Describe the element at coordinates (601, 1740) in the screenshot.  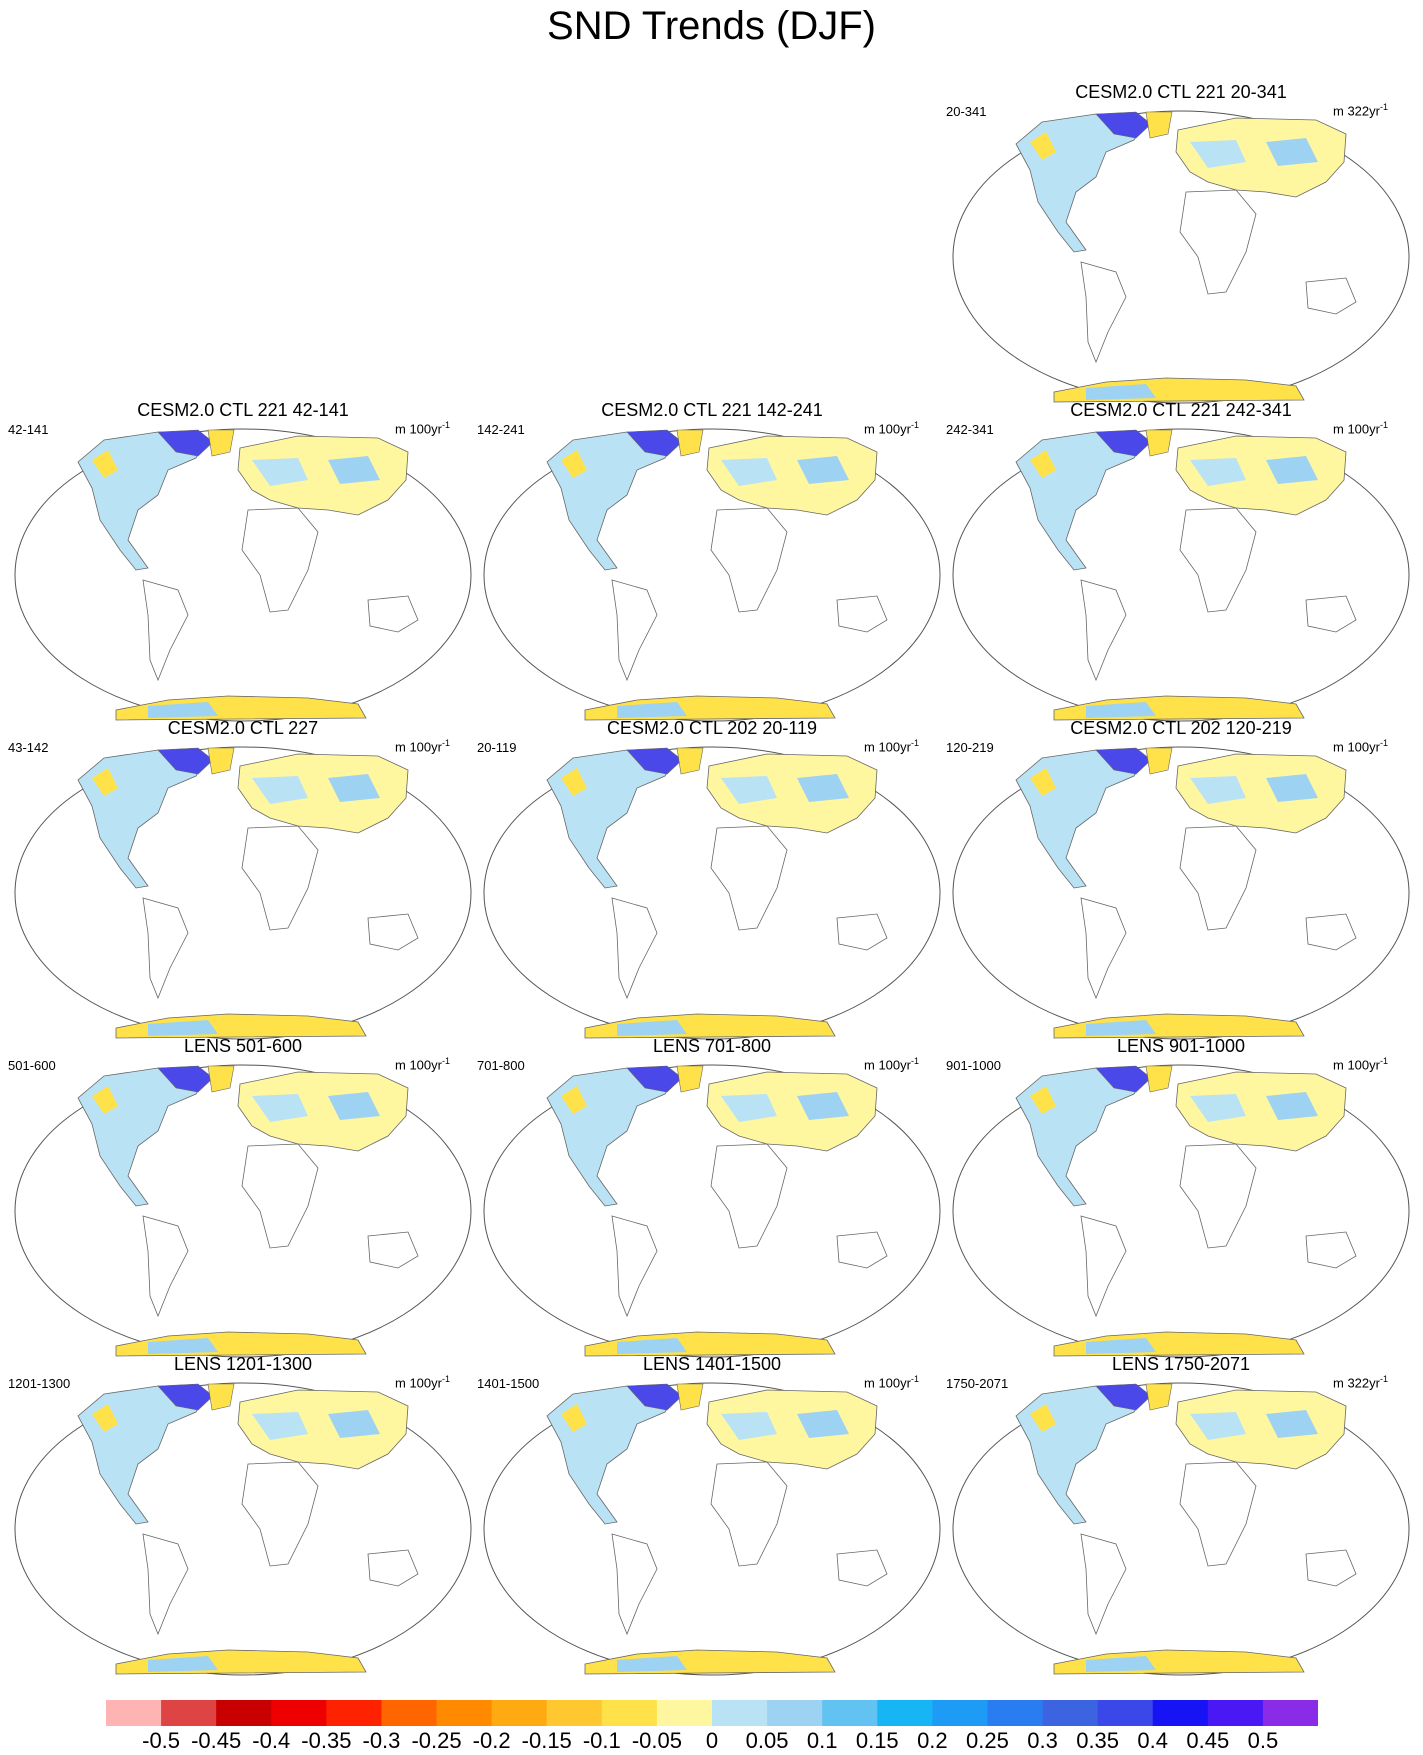
I see `colorbar-tick-label: -0.1` at that location.